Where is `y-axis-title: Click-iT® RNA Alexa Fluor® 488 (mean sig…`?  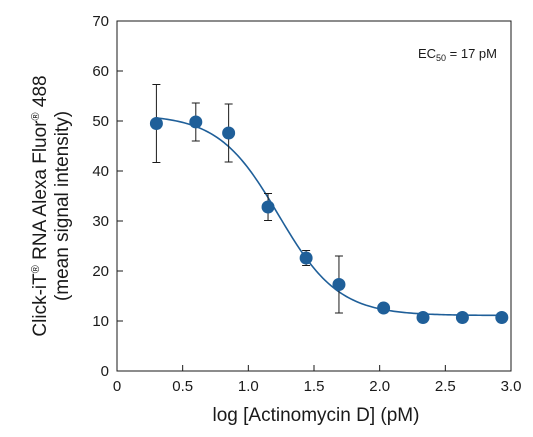 y-axis-title: Click-iT® RNA Alexa Fluor® 488 (mean sig… is located at coordinates (51, 205).